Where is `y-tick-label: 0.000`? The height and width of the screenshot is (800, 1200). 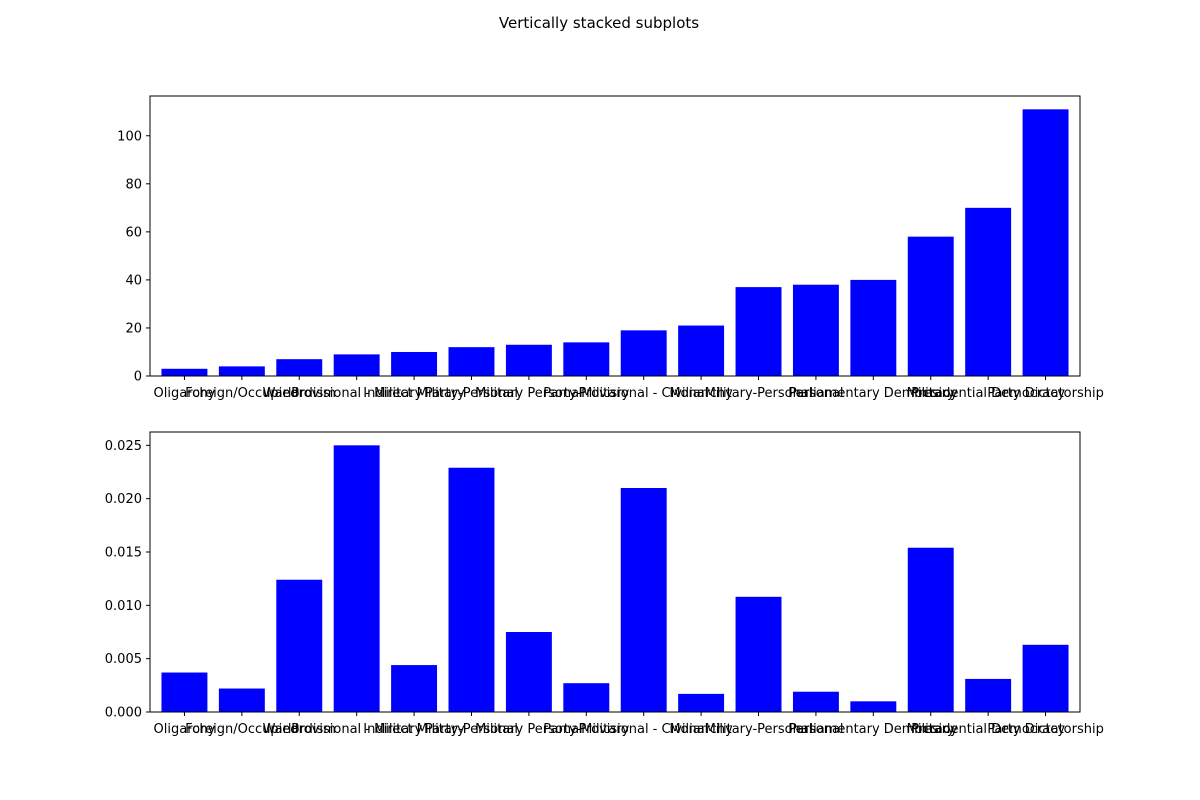 y-tick-label: 0.000 is located at coordinates (123, 713).